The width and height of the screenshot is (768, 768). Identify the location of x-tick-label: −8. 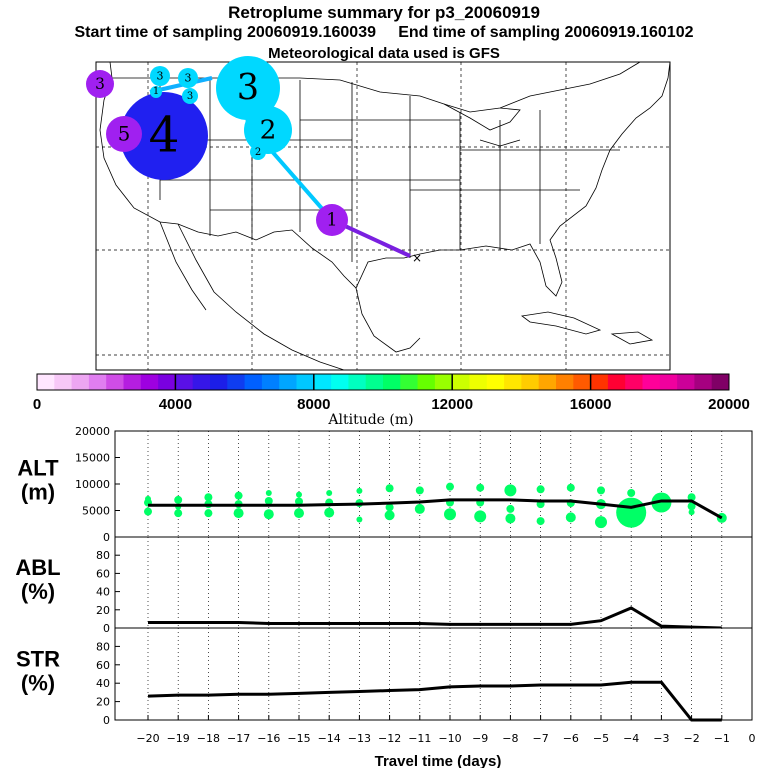
(510, 738).